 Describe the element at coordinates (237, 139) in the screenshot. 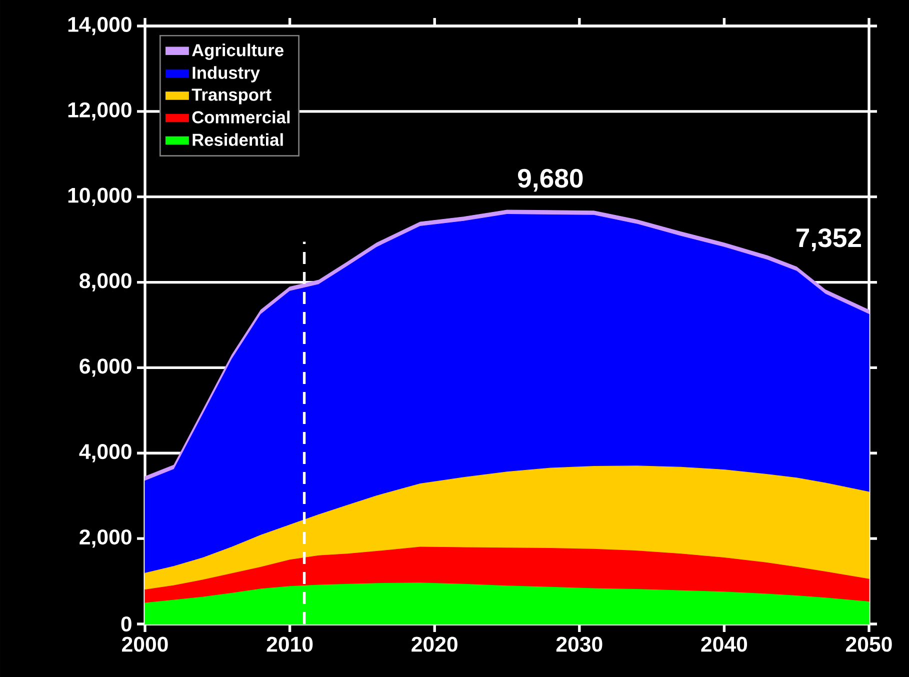

I see `legend-label: Residential` at that location.